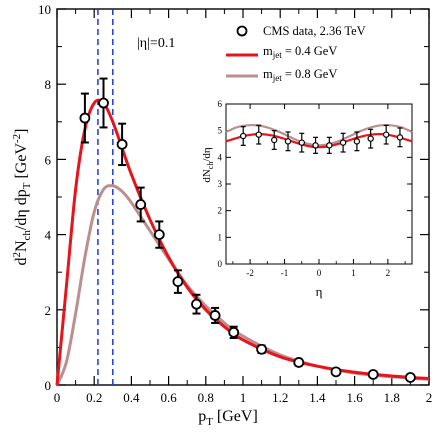  I want to click on inset-x-tick-label: 0, so click(319, 273).